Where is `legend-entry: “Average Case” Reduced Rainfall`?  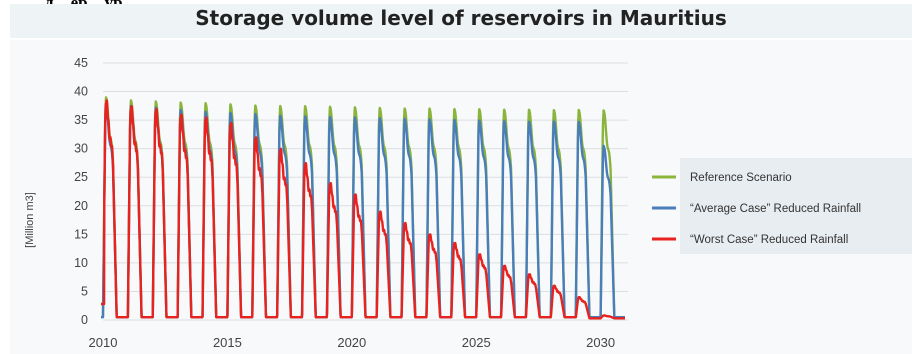 legend-entry: “Average Case” Reduced Rainfall is located at coordinates (775, 209).